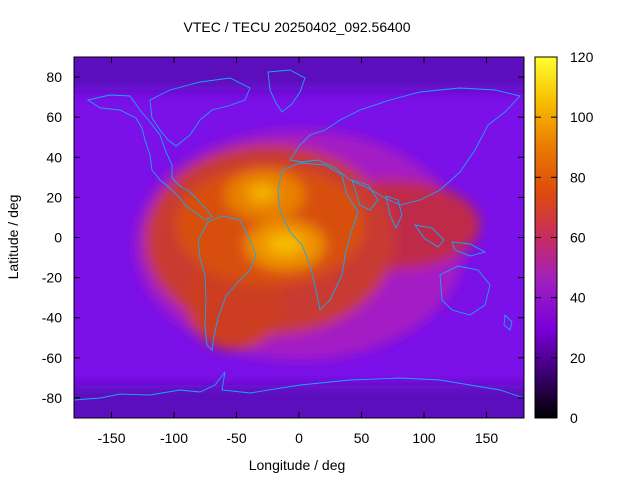 Image resolution: width=640 pixels, height=480 pixels. I want to click on coast-arabia, so click(365, 195).